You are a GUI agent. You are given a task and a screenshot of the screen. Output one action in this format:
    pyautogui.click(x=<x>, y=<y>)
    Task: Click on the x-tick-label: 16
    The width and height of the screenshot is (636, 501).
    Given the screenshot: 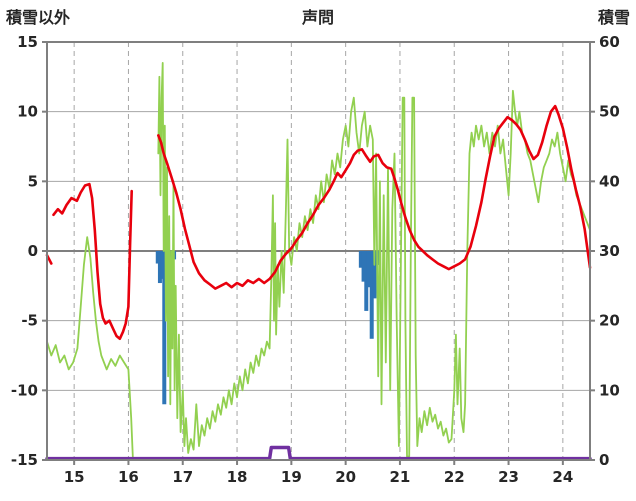 What is the action you would take?
    pyautogui.click(x=128, y=477)
    